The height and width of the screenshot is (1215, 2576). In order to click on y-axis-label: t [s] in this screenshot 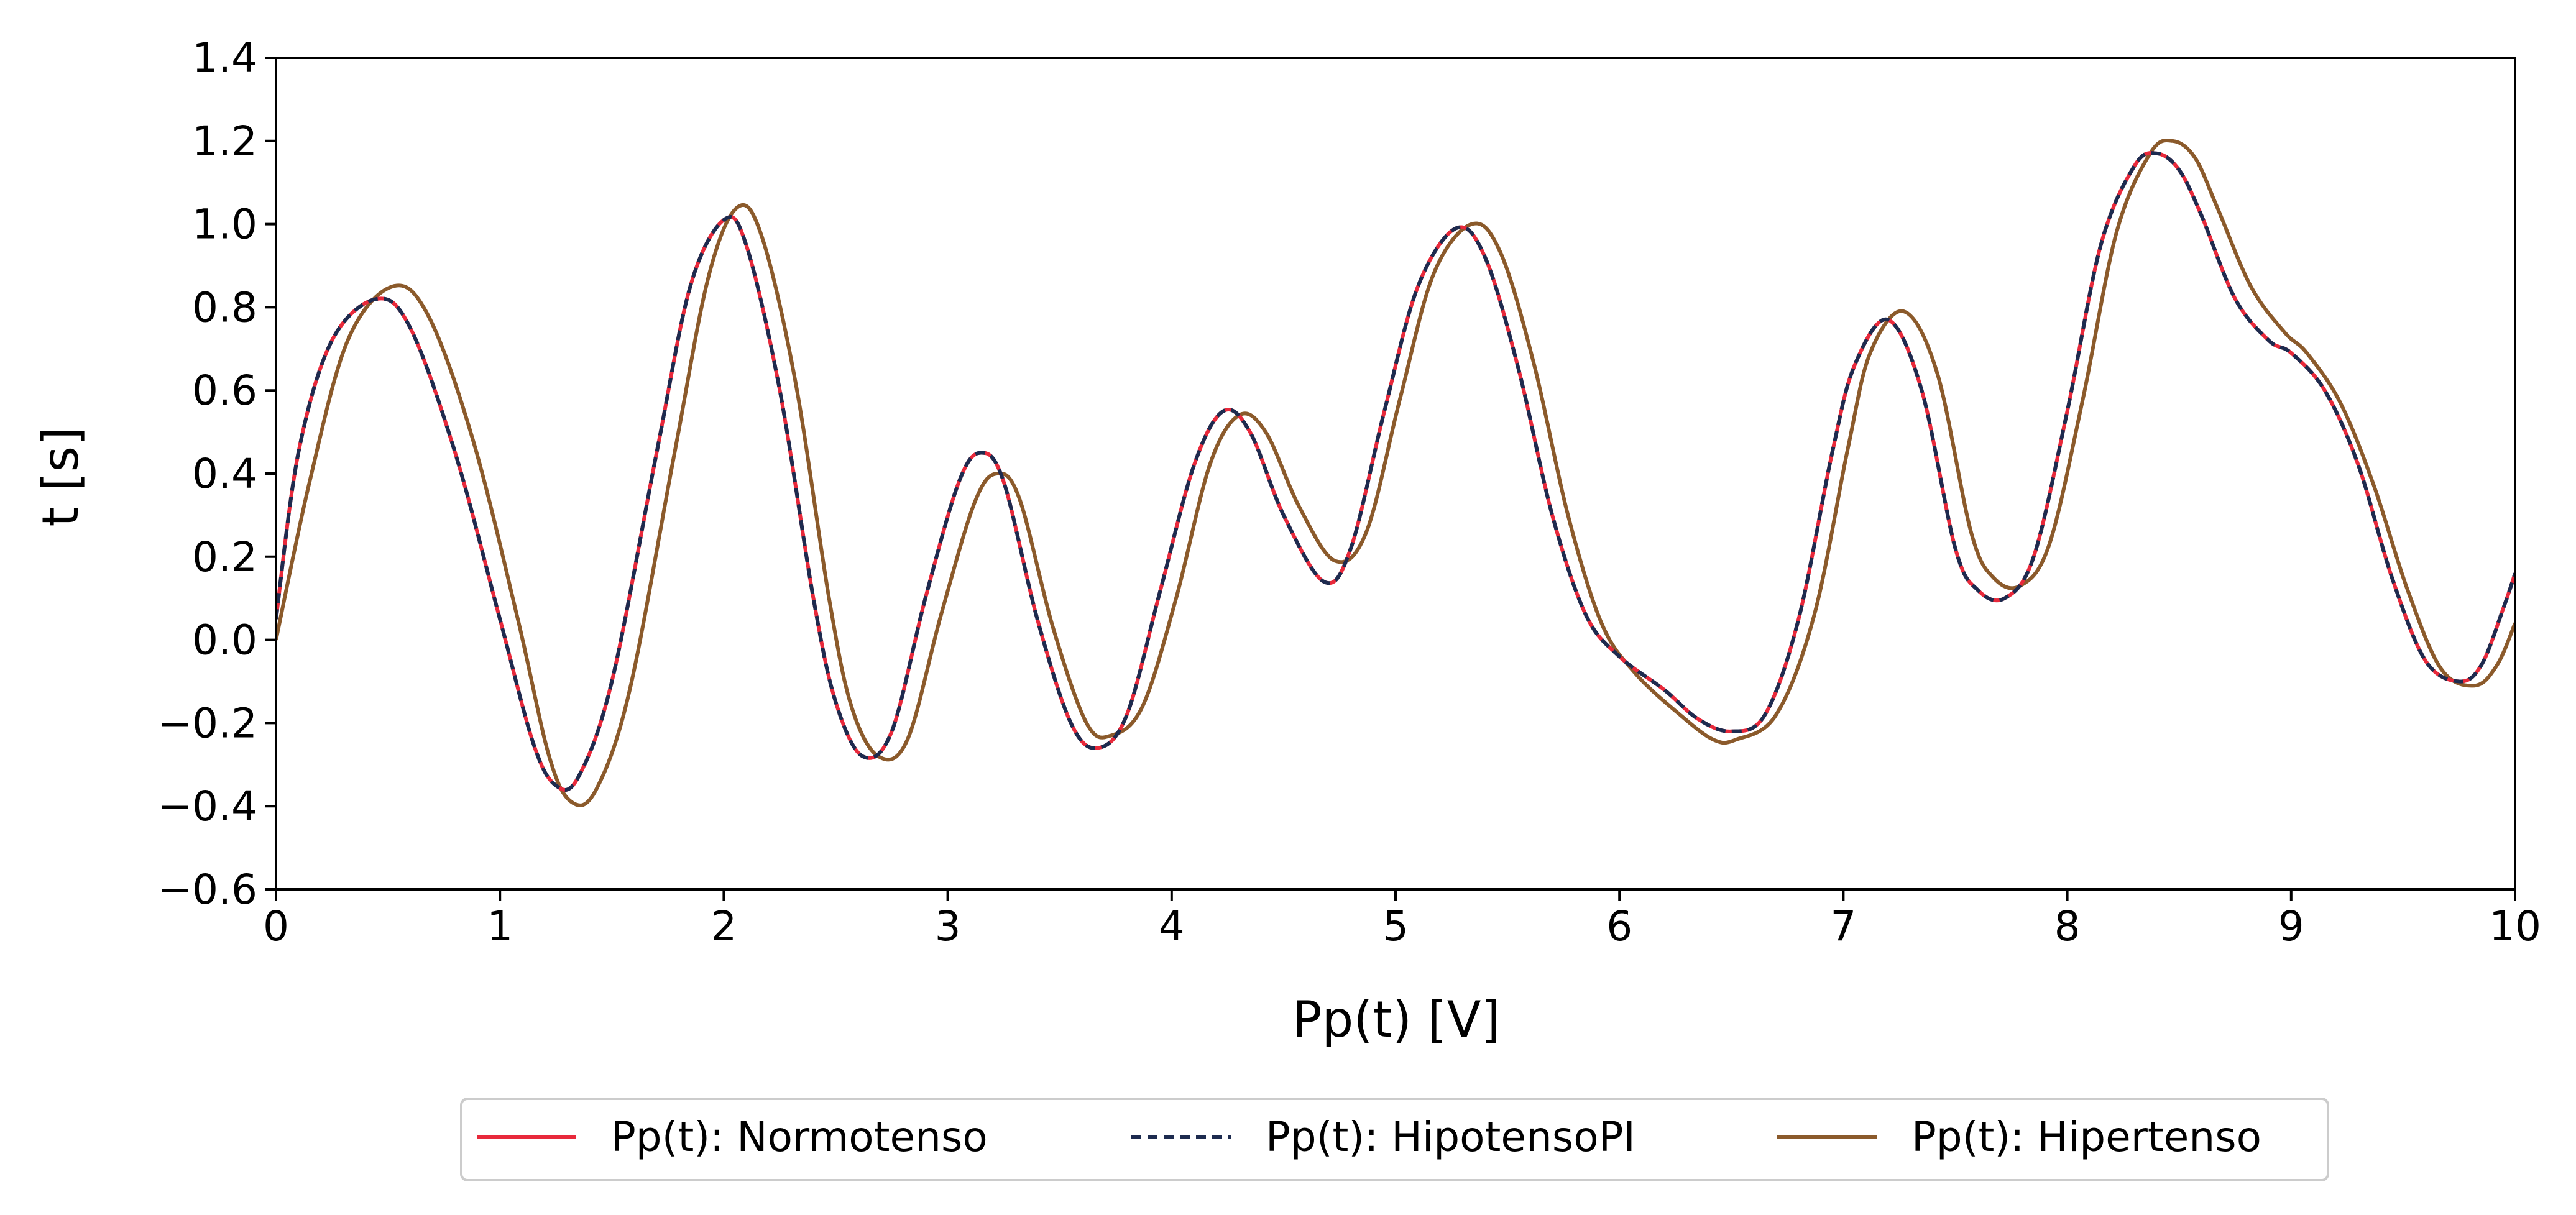, I will do `click(61, 477)`.